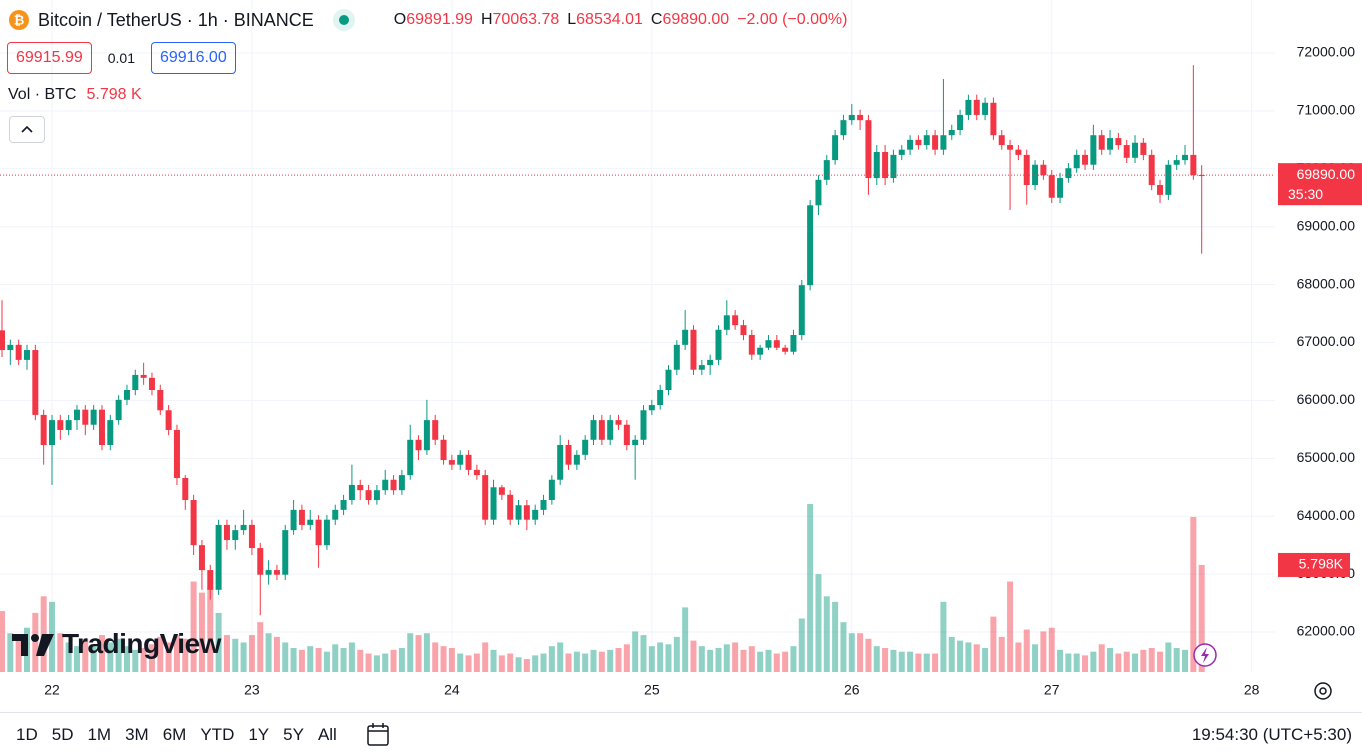 This screenshot has height=756, width=1362. I want to click on range-button: 5D, so click(62, 734).